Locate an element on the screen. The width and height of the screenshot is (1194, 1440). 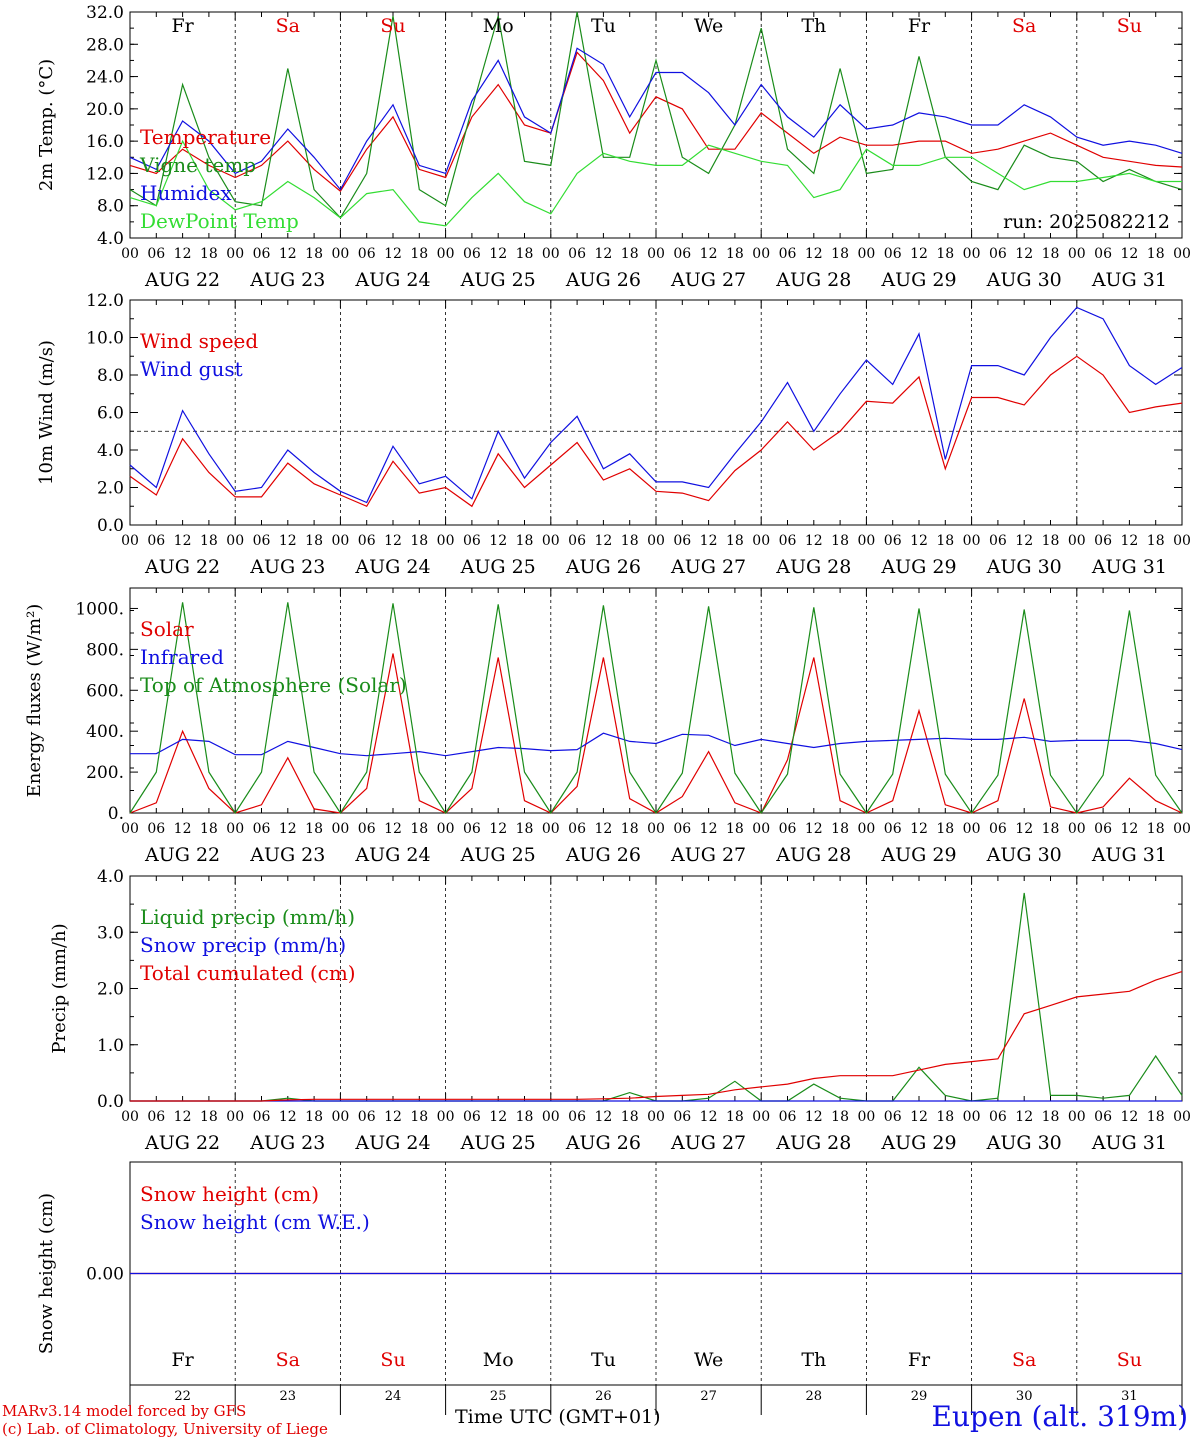
y-tick-label: 600. is located at coordinates (105, 691).